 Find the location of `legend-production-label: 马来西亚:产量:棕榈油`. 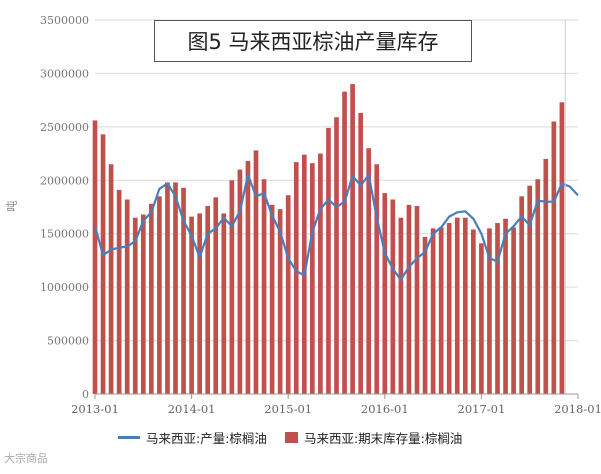

legend-production-label: 马来西亚:产量:棕榈油 is located at coordinates (206, 438).